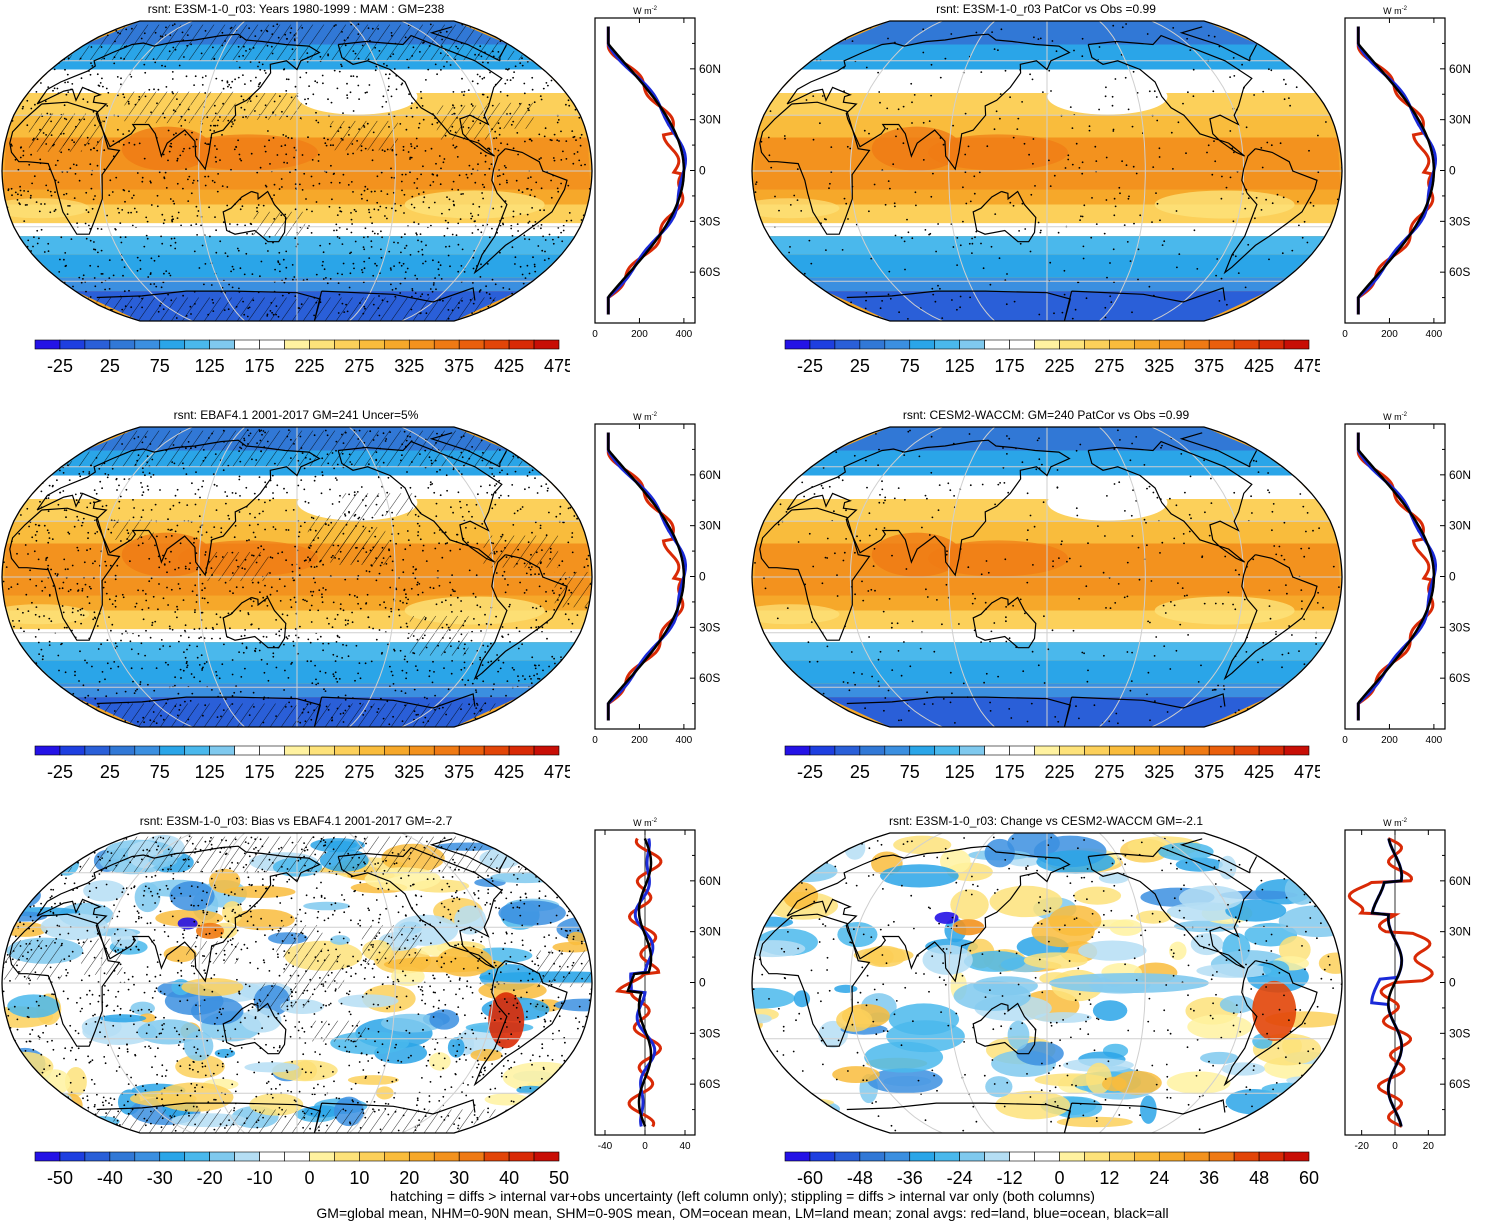  Describe the element at coordinates (910, 1178) in the screenshot. I see `colorbar-tick-label: -36` at that location.